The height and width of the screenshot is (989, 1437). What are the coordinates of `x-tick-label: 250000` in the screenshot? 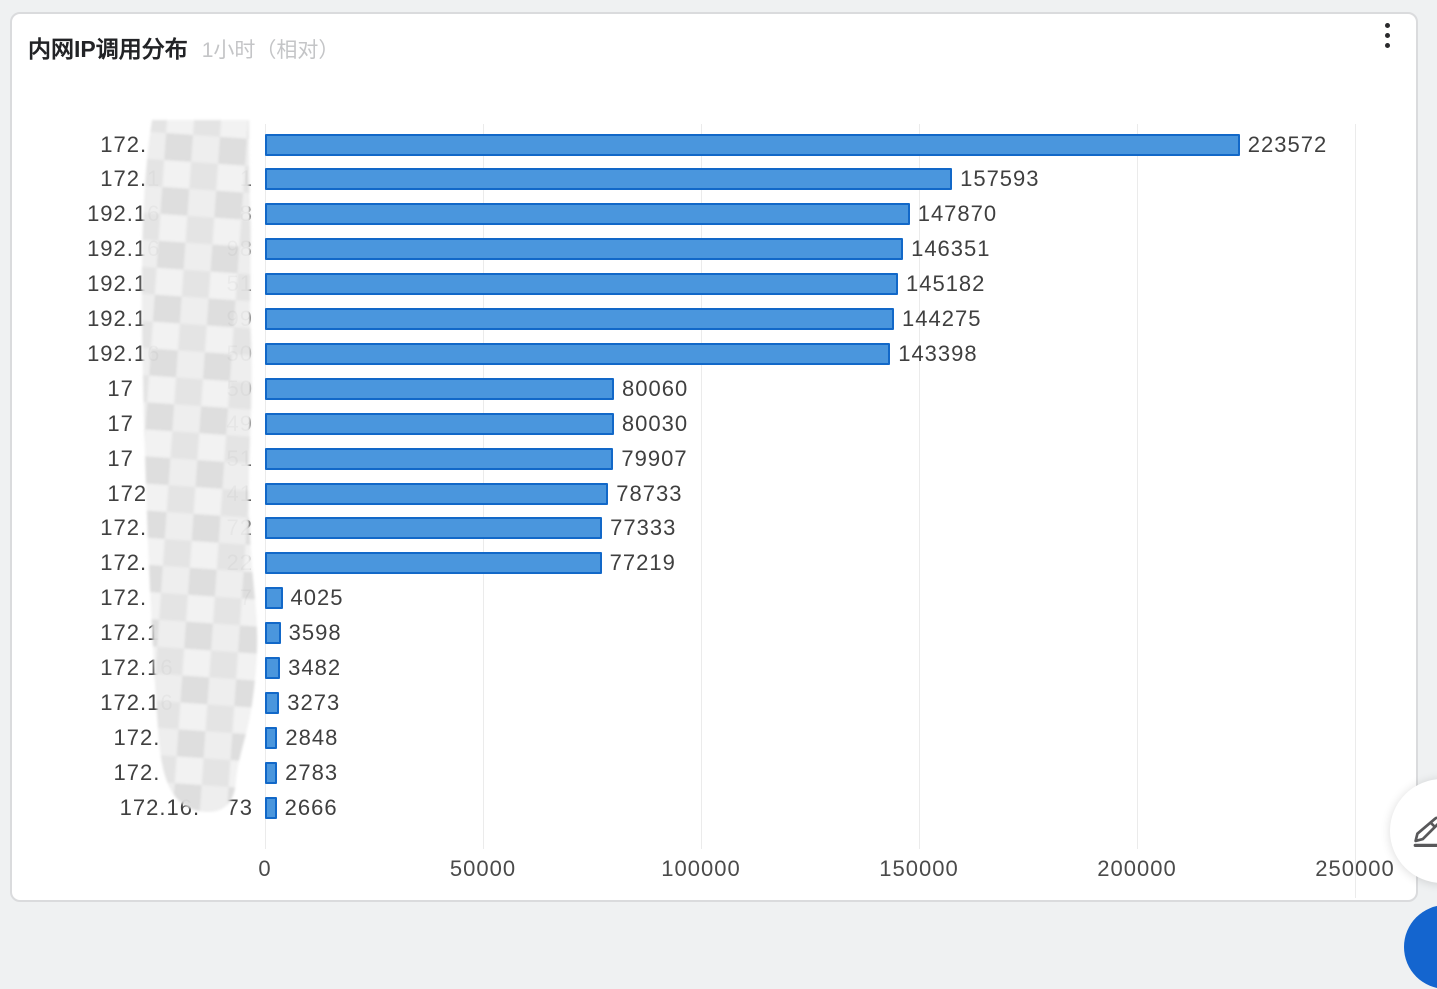 It's located at (1355, 868).